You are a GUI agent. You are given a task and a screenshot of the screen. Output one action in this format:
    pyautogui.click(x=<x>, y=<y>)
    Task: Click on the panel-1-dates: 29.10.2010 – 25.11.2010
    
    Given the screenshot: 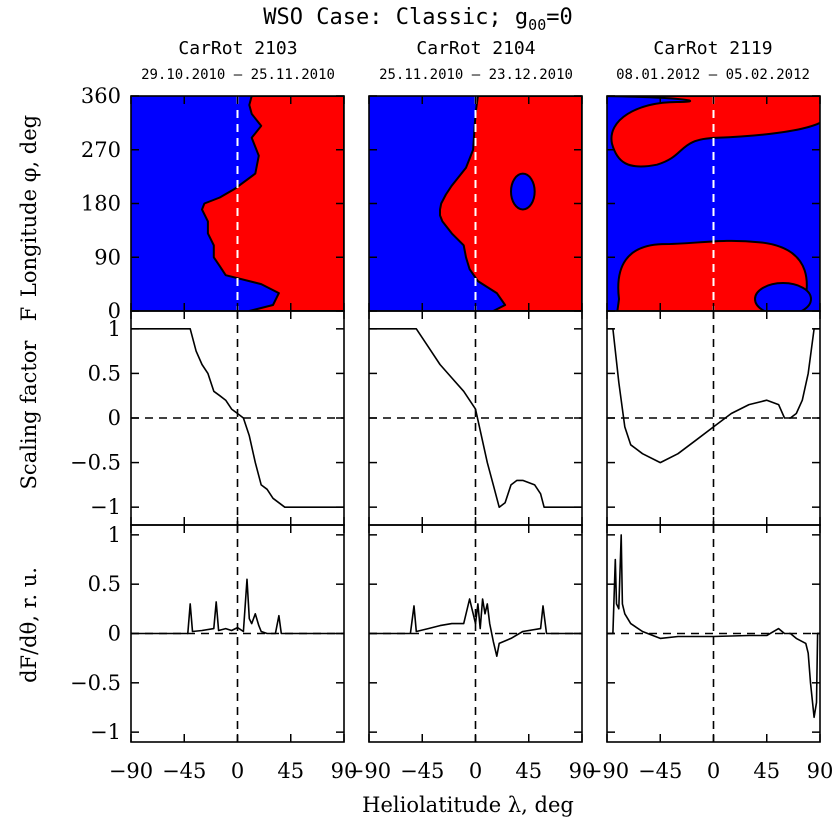 What is the action you would take?
    pyautogui.click(x=238, y=75)
    